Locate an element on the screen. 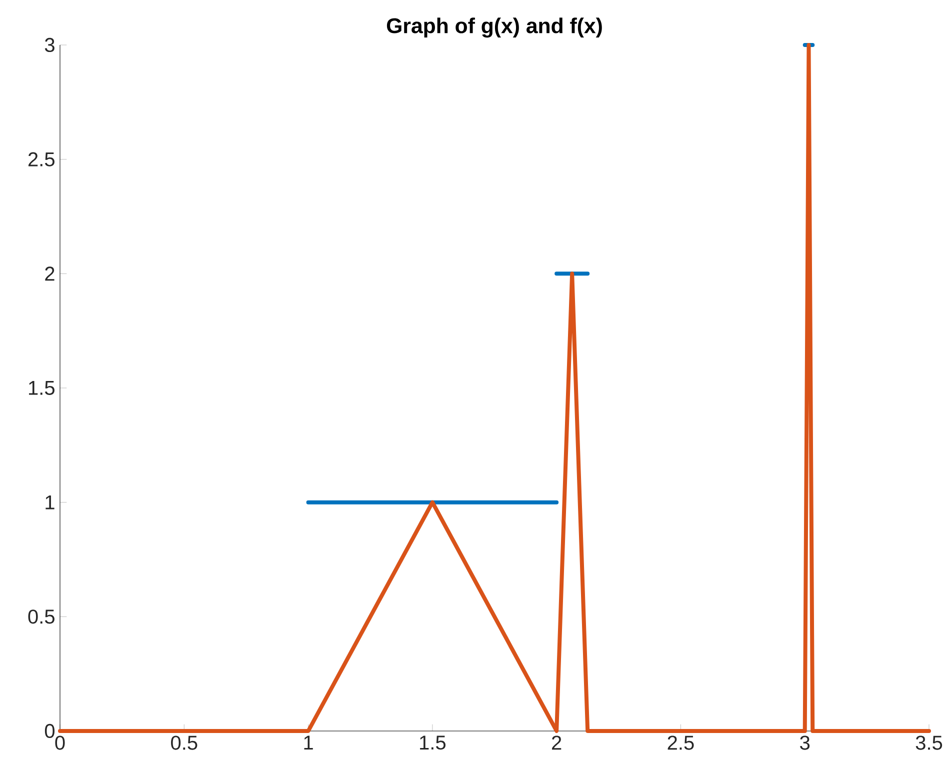  x-tick-label: 3.5 is located at coordinates (929, 743).